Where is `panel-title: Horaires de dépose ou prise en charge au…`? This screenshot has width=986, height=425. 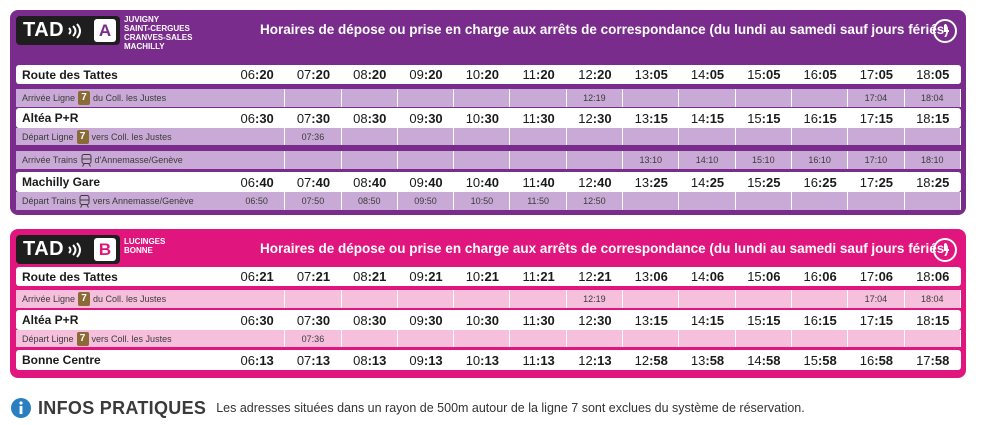 panel-title: Horaires de dépose ou prise en charge au… is located at coordinates (604, 29).